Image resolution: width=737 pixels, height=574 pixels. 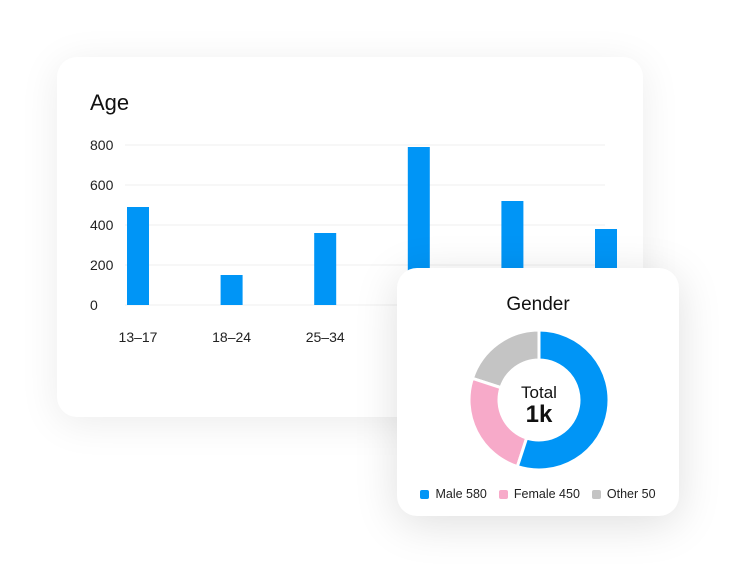 What do you see at coordinates (325, 337) in the screenshot?
I see `x-category-label: 25–34` at bounding box center [325, 337].